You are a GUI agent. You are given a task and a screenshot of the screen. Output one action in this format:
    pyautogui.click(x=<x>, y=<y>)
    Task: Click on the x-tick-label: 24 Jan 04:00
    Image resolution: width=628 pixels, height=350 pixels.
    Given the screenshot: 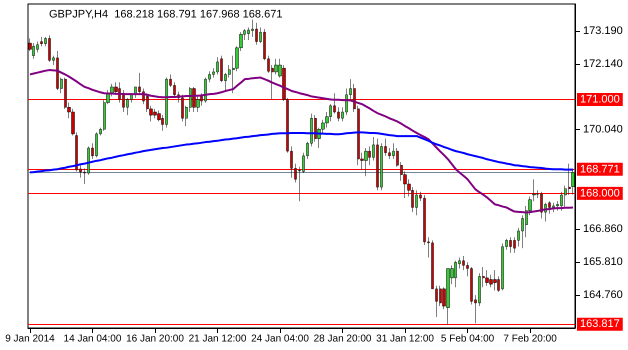 What is the action you would take?
    pyautogui.click(x=280, y=339)
    